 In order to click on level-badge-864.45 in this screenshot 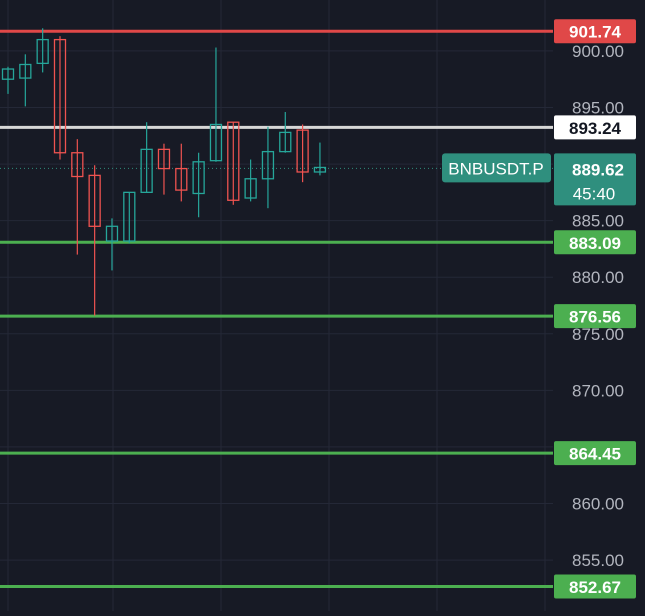, I will do `click(595, 453)`.